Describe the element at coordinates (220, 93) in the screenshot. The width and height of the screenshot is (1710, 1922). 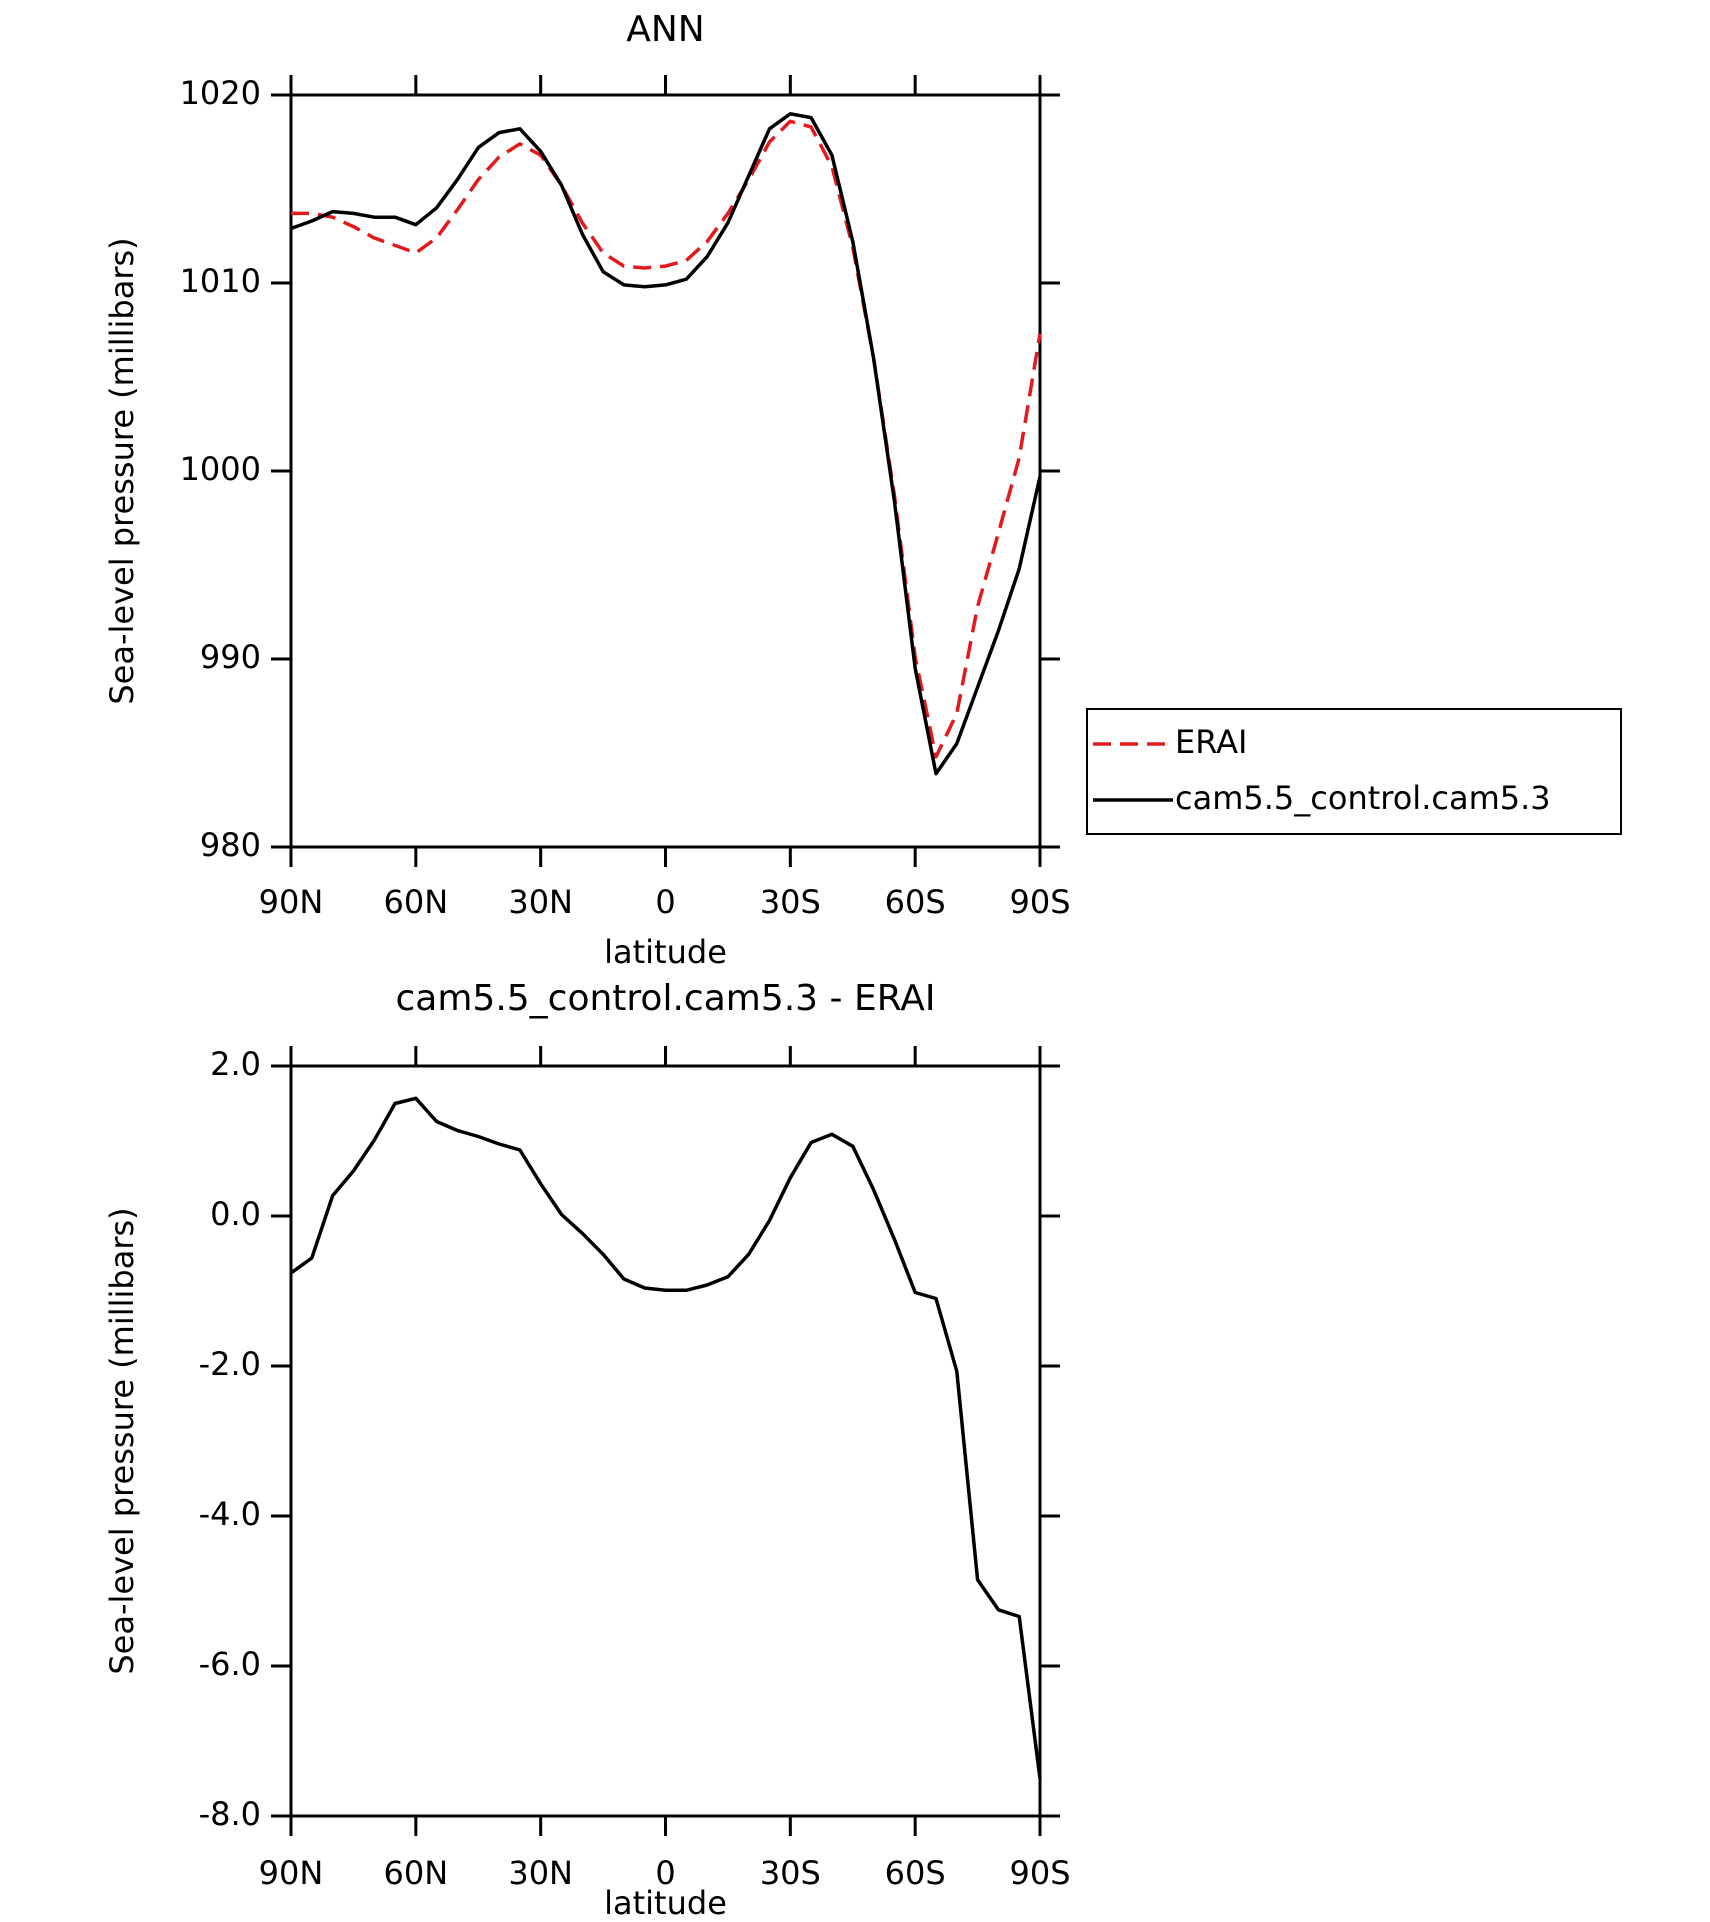
I see `y-tick-label: 1020` at that location.